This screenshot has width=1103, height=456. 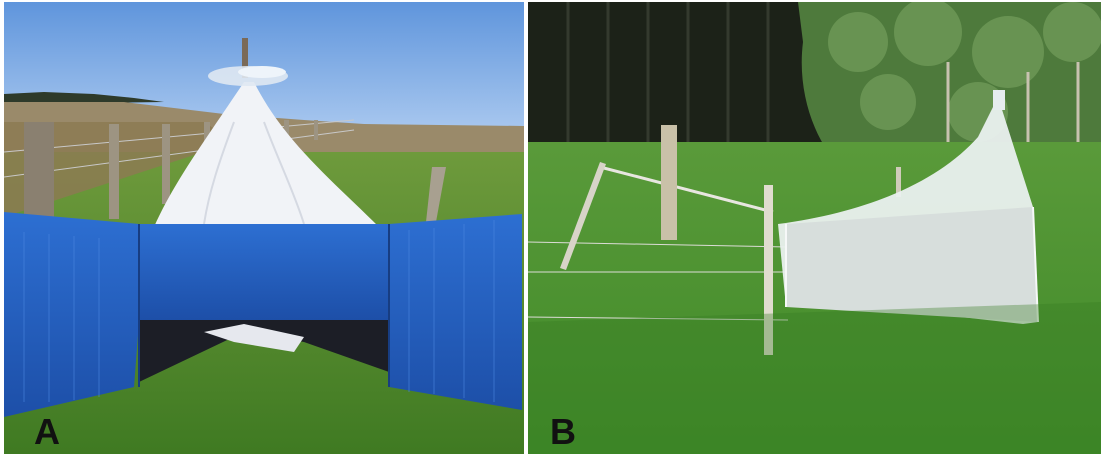 I want to click on panel-label-a: A, so click(x=47, y=431).